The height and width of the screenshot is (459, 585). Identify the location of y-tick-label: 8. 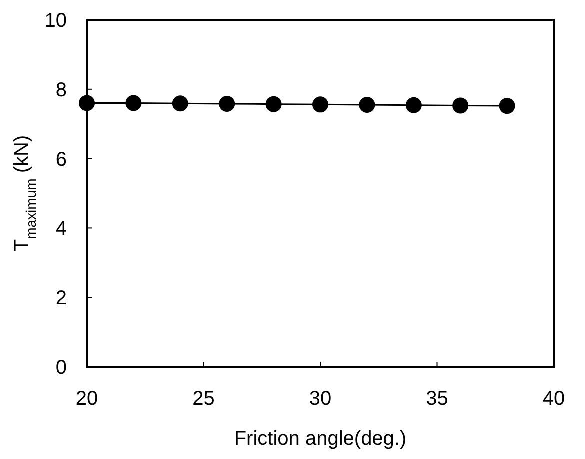
(61, 90).